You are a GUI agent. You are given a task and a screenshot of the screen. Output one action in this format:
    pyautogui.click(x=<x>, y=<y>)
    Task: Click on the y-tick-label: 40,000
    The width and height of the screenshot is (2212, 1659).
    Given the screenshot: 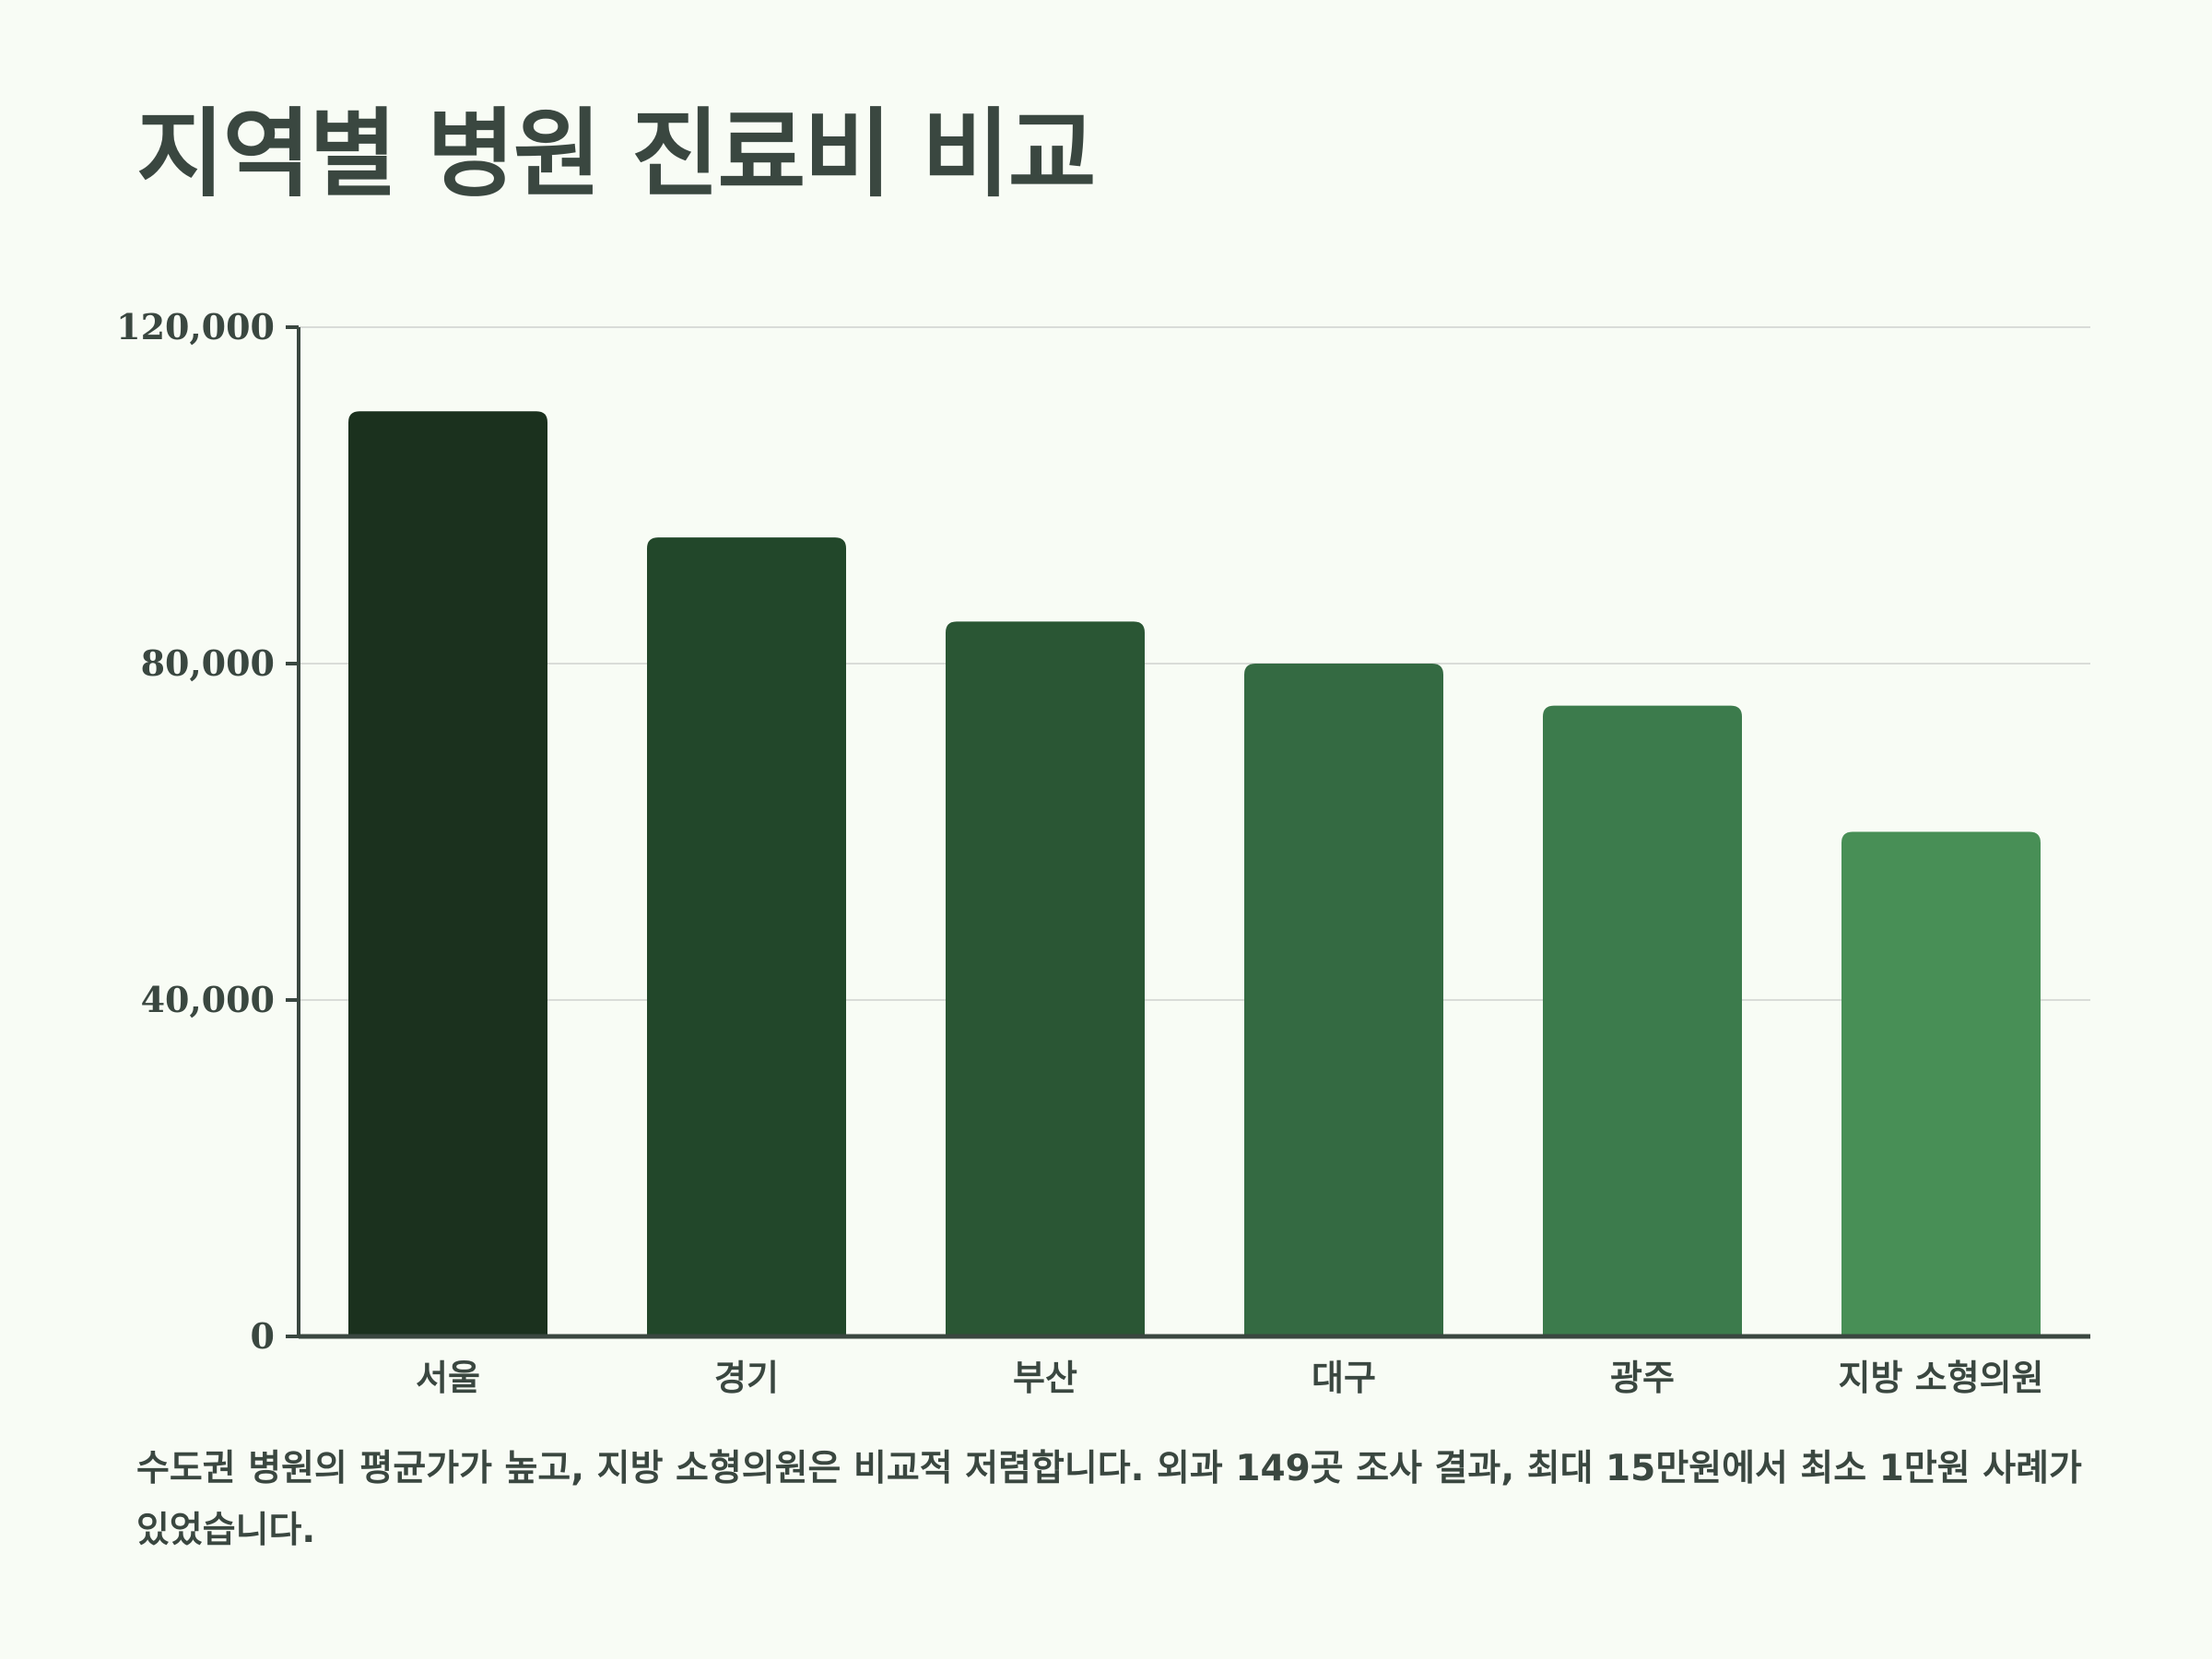 What is the action you would take?
    pyautogui.click(x=208, y=999)
    